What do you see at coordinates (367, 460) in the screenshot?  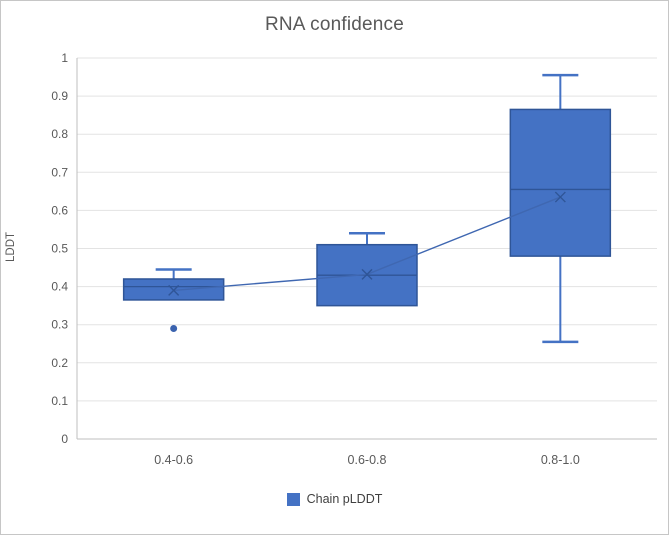 I see `x-category-label: 0.6-0.8` at bounding box center [367, 460].